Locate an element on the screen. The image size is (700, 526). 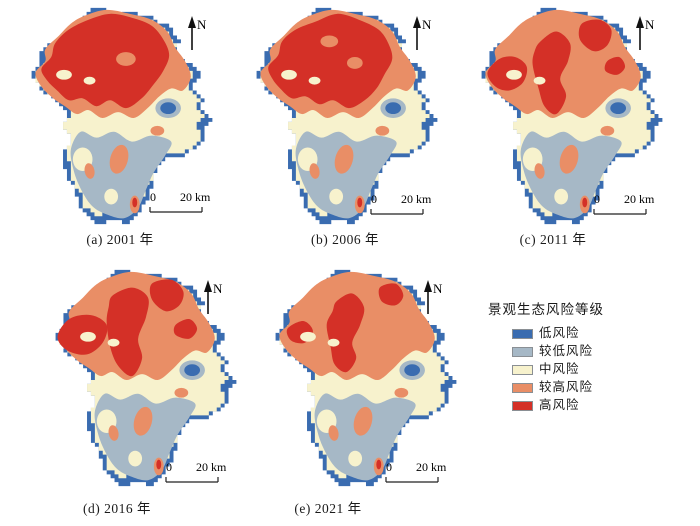
risk-map-2001 is located at coordinates (122, 116).